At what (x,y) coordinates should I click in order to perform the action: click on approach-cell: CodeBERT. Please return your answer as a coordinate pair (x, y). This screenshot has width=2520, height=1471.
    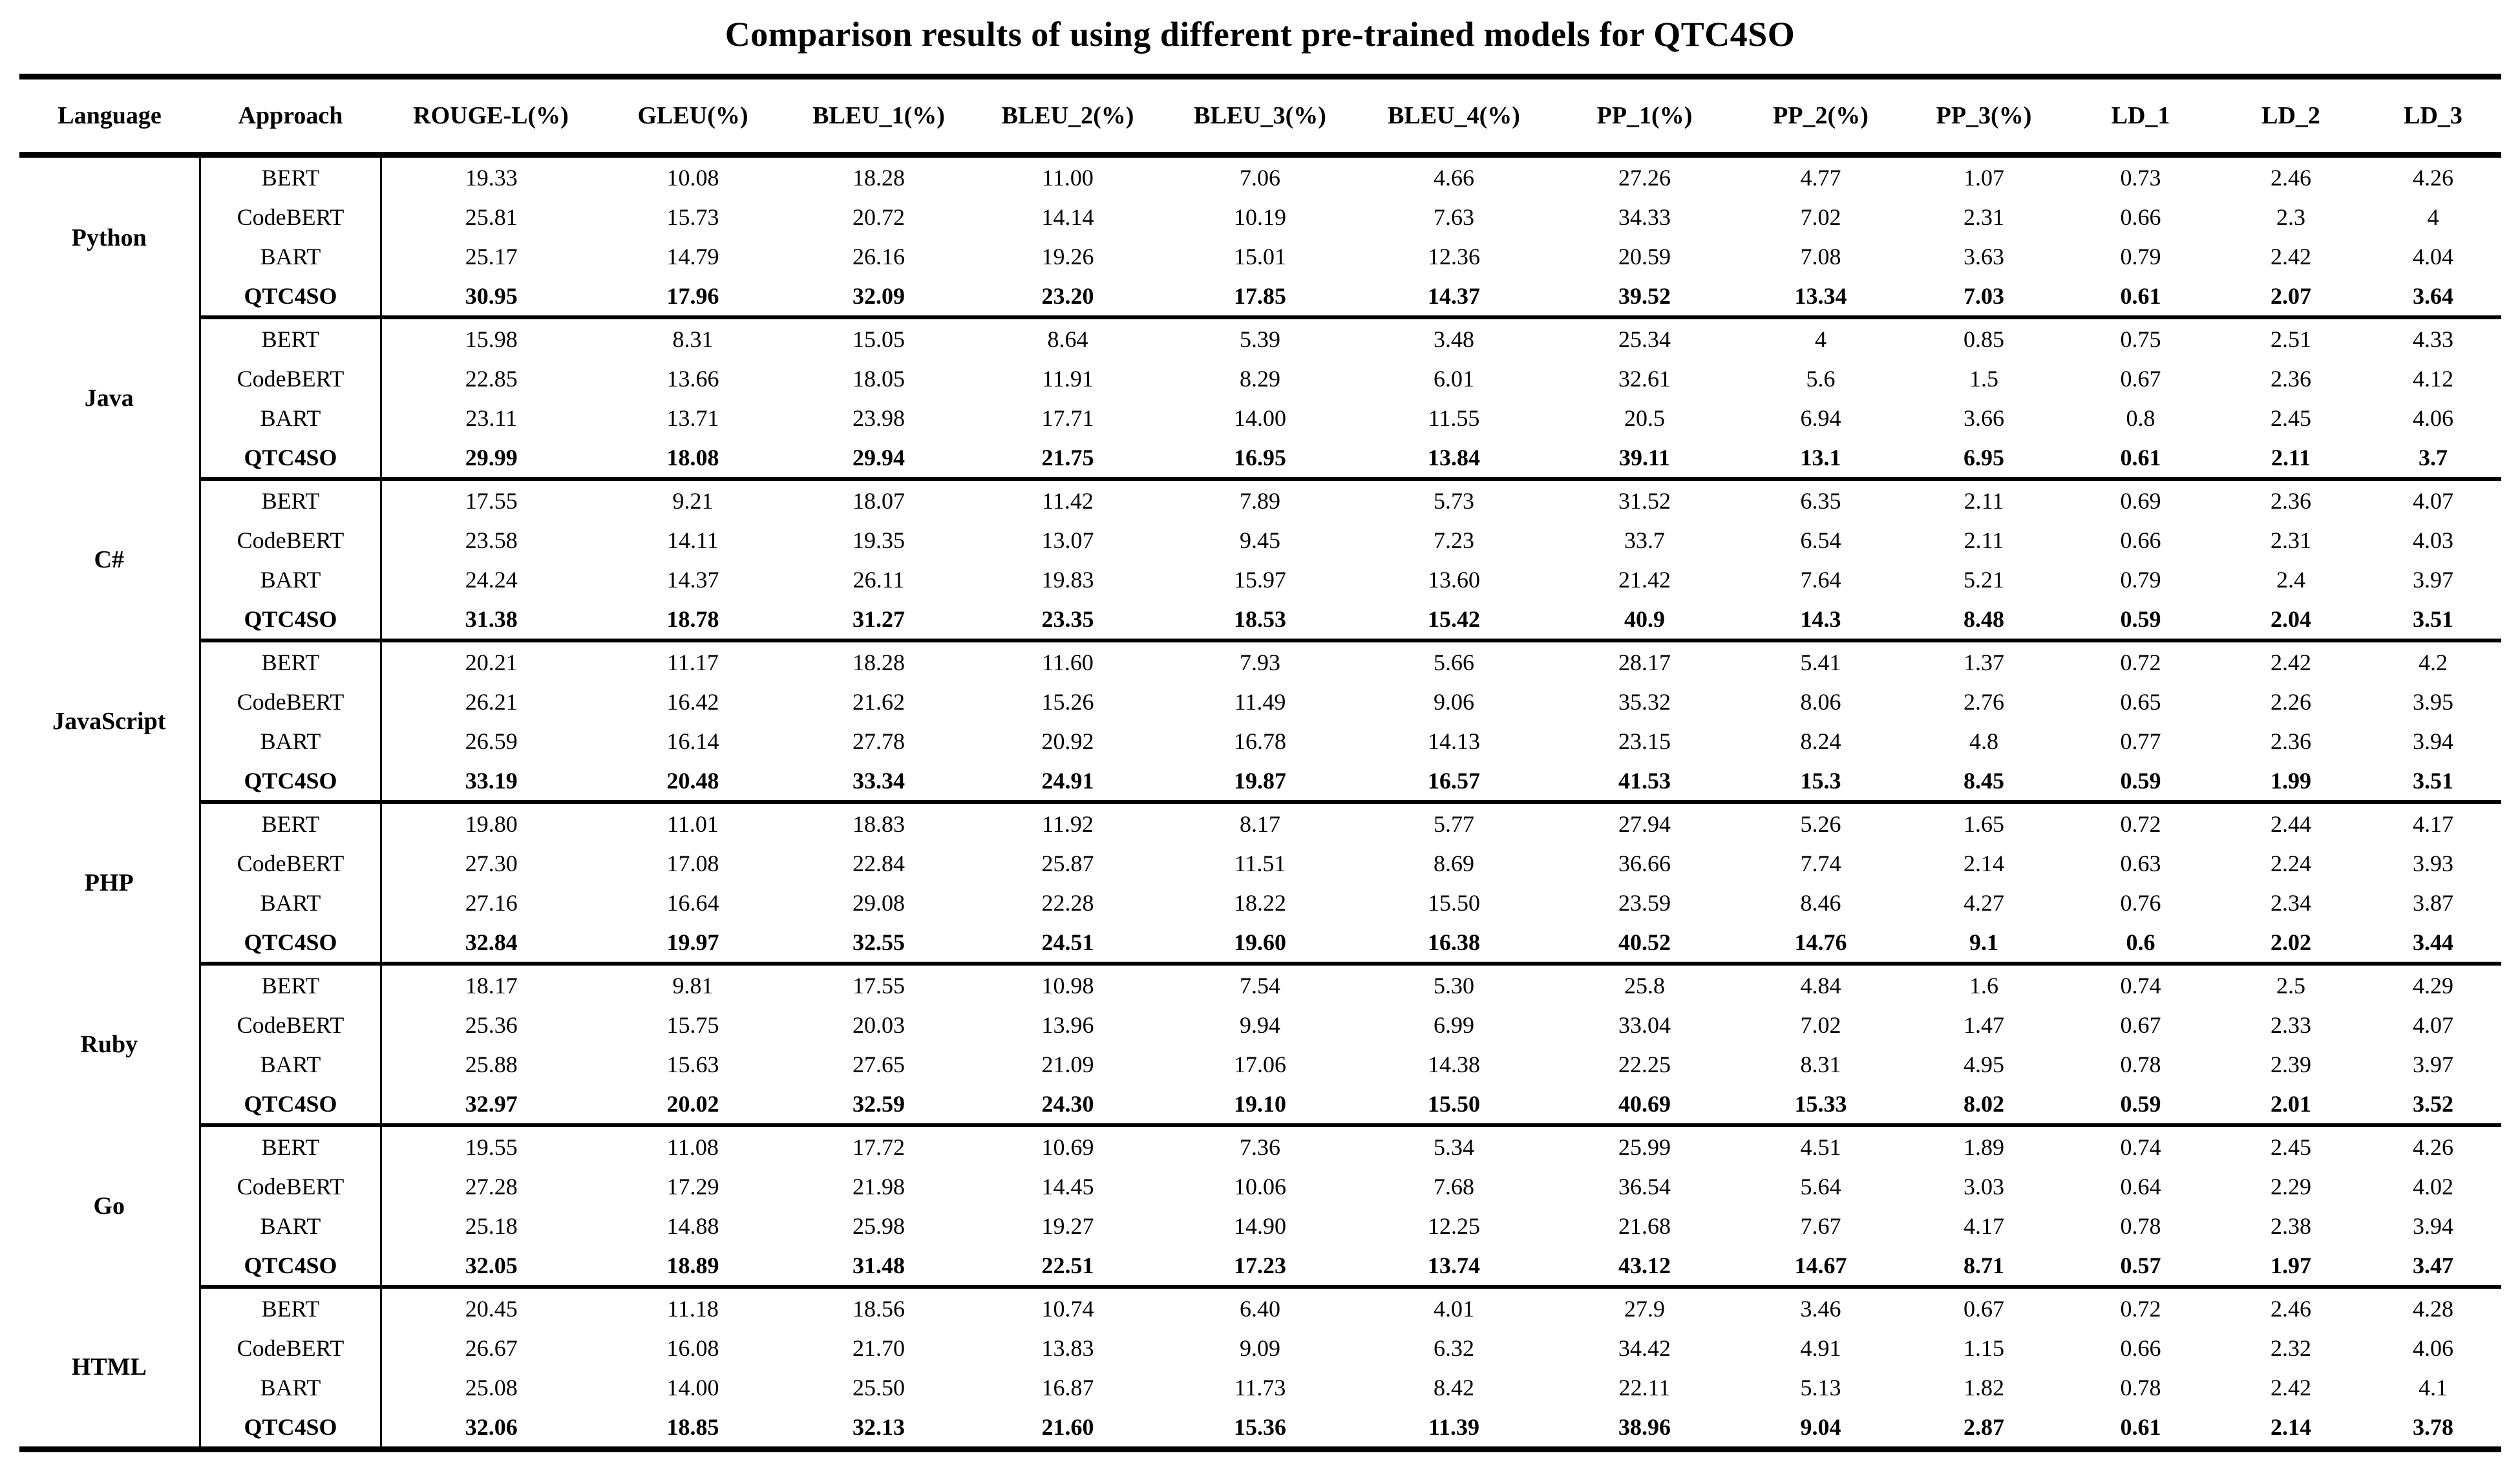
    Looking at the image, I should click on (290, 701).